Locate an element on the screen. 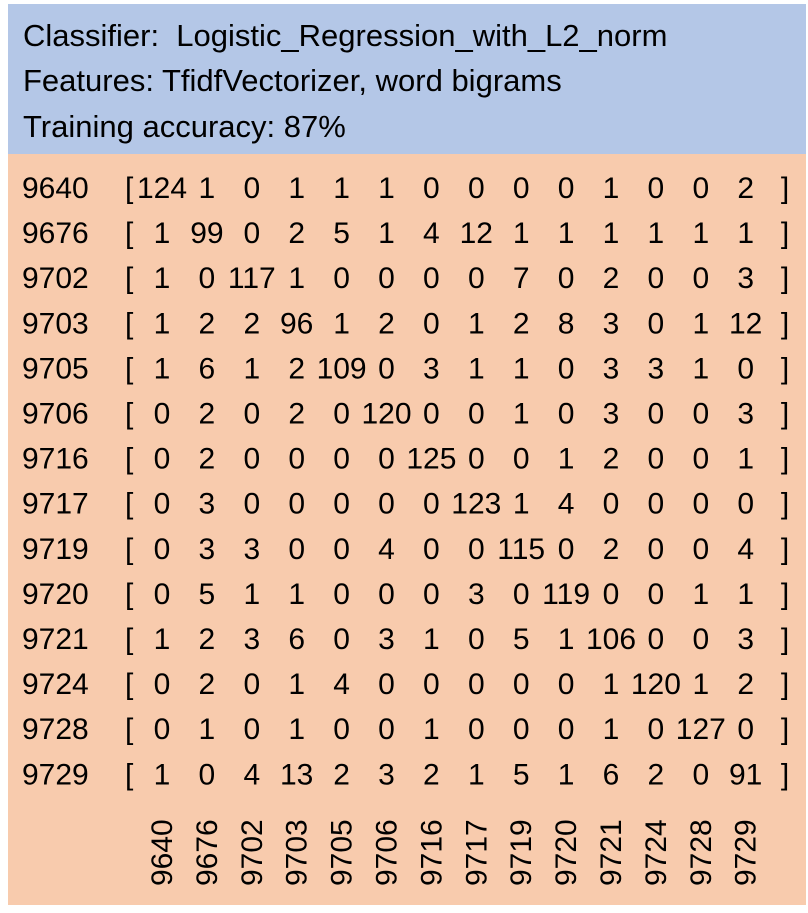  accuracy-line: Training accuracy: 87% is located at coordinates (184, 126).